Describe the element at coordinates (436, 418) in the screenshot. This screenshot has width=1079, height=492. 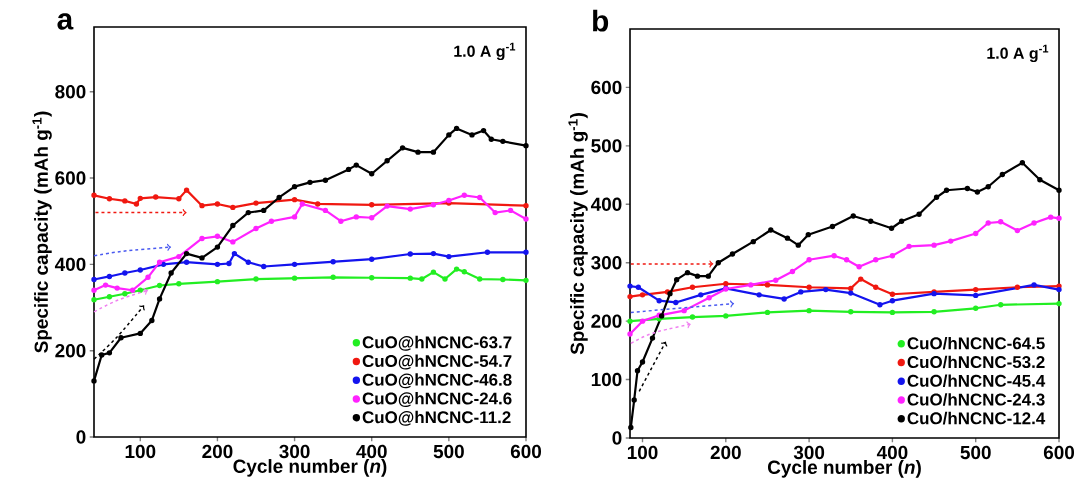
I see `legend-label: CuO@hNCNC-11.2` at that location.